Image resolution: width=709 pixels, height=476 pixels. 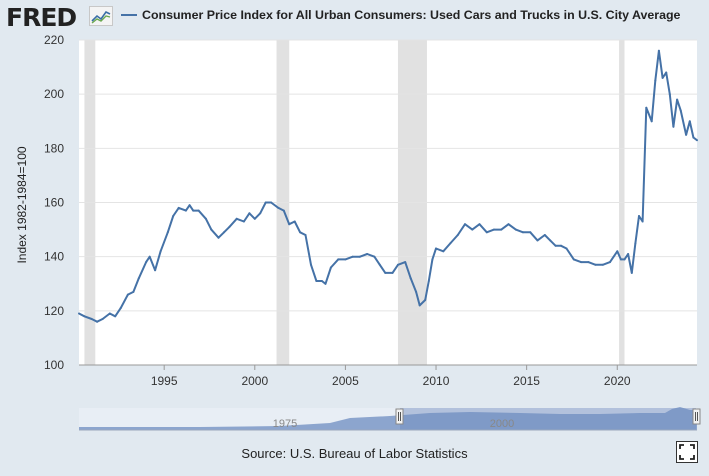 What do you see at coordinates (285, 424) in the screenshot?
I see `navigator-label-left: 1975` at bounding box center [285, 424].